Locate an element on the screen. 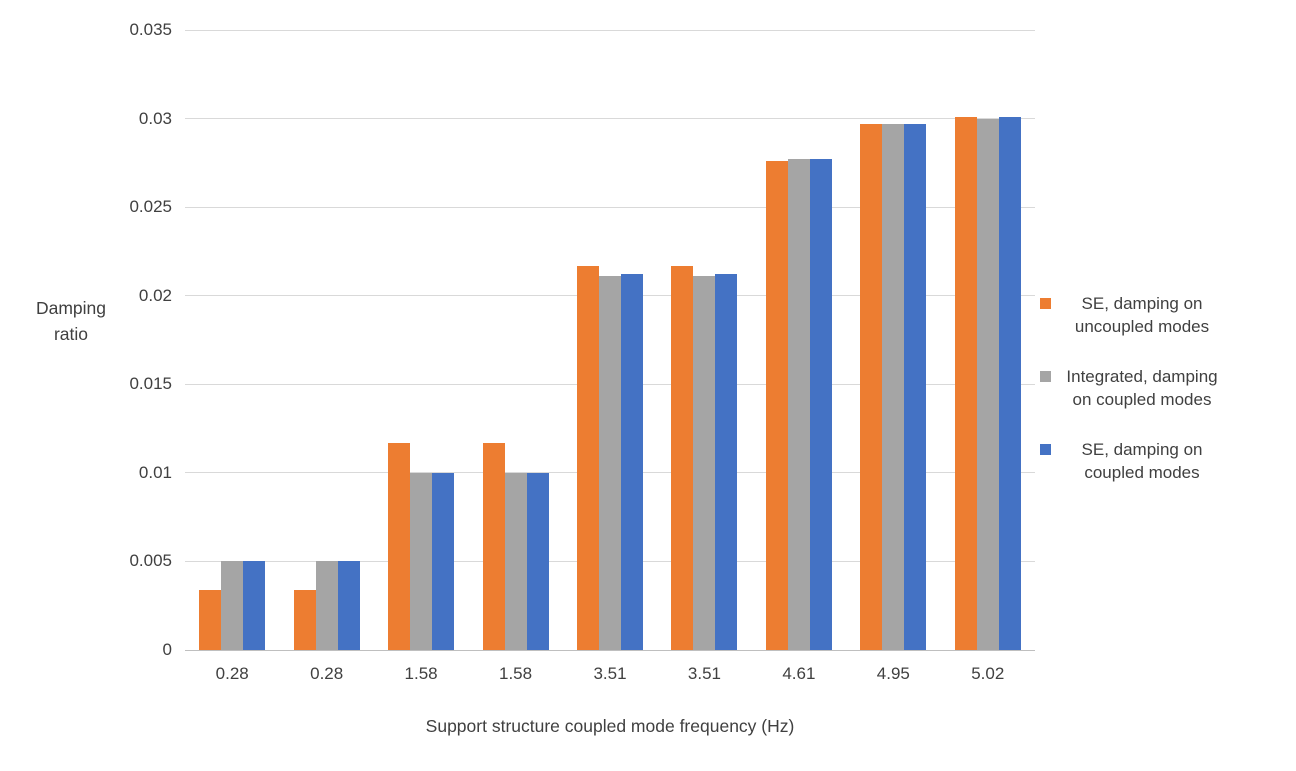  x-axis-tick-labels: 0.28 0.28 1.58 1.58 3.51 3.51 4.61 4.95 5.02 is located at coordinates (610, 676).